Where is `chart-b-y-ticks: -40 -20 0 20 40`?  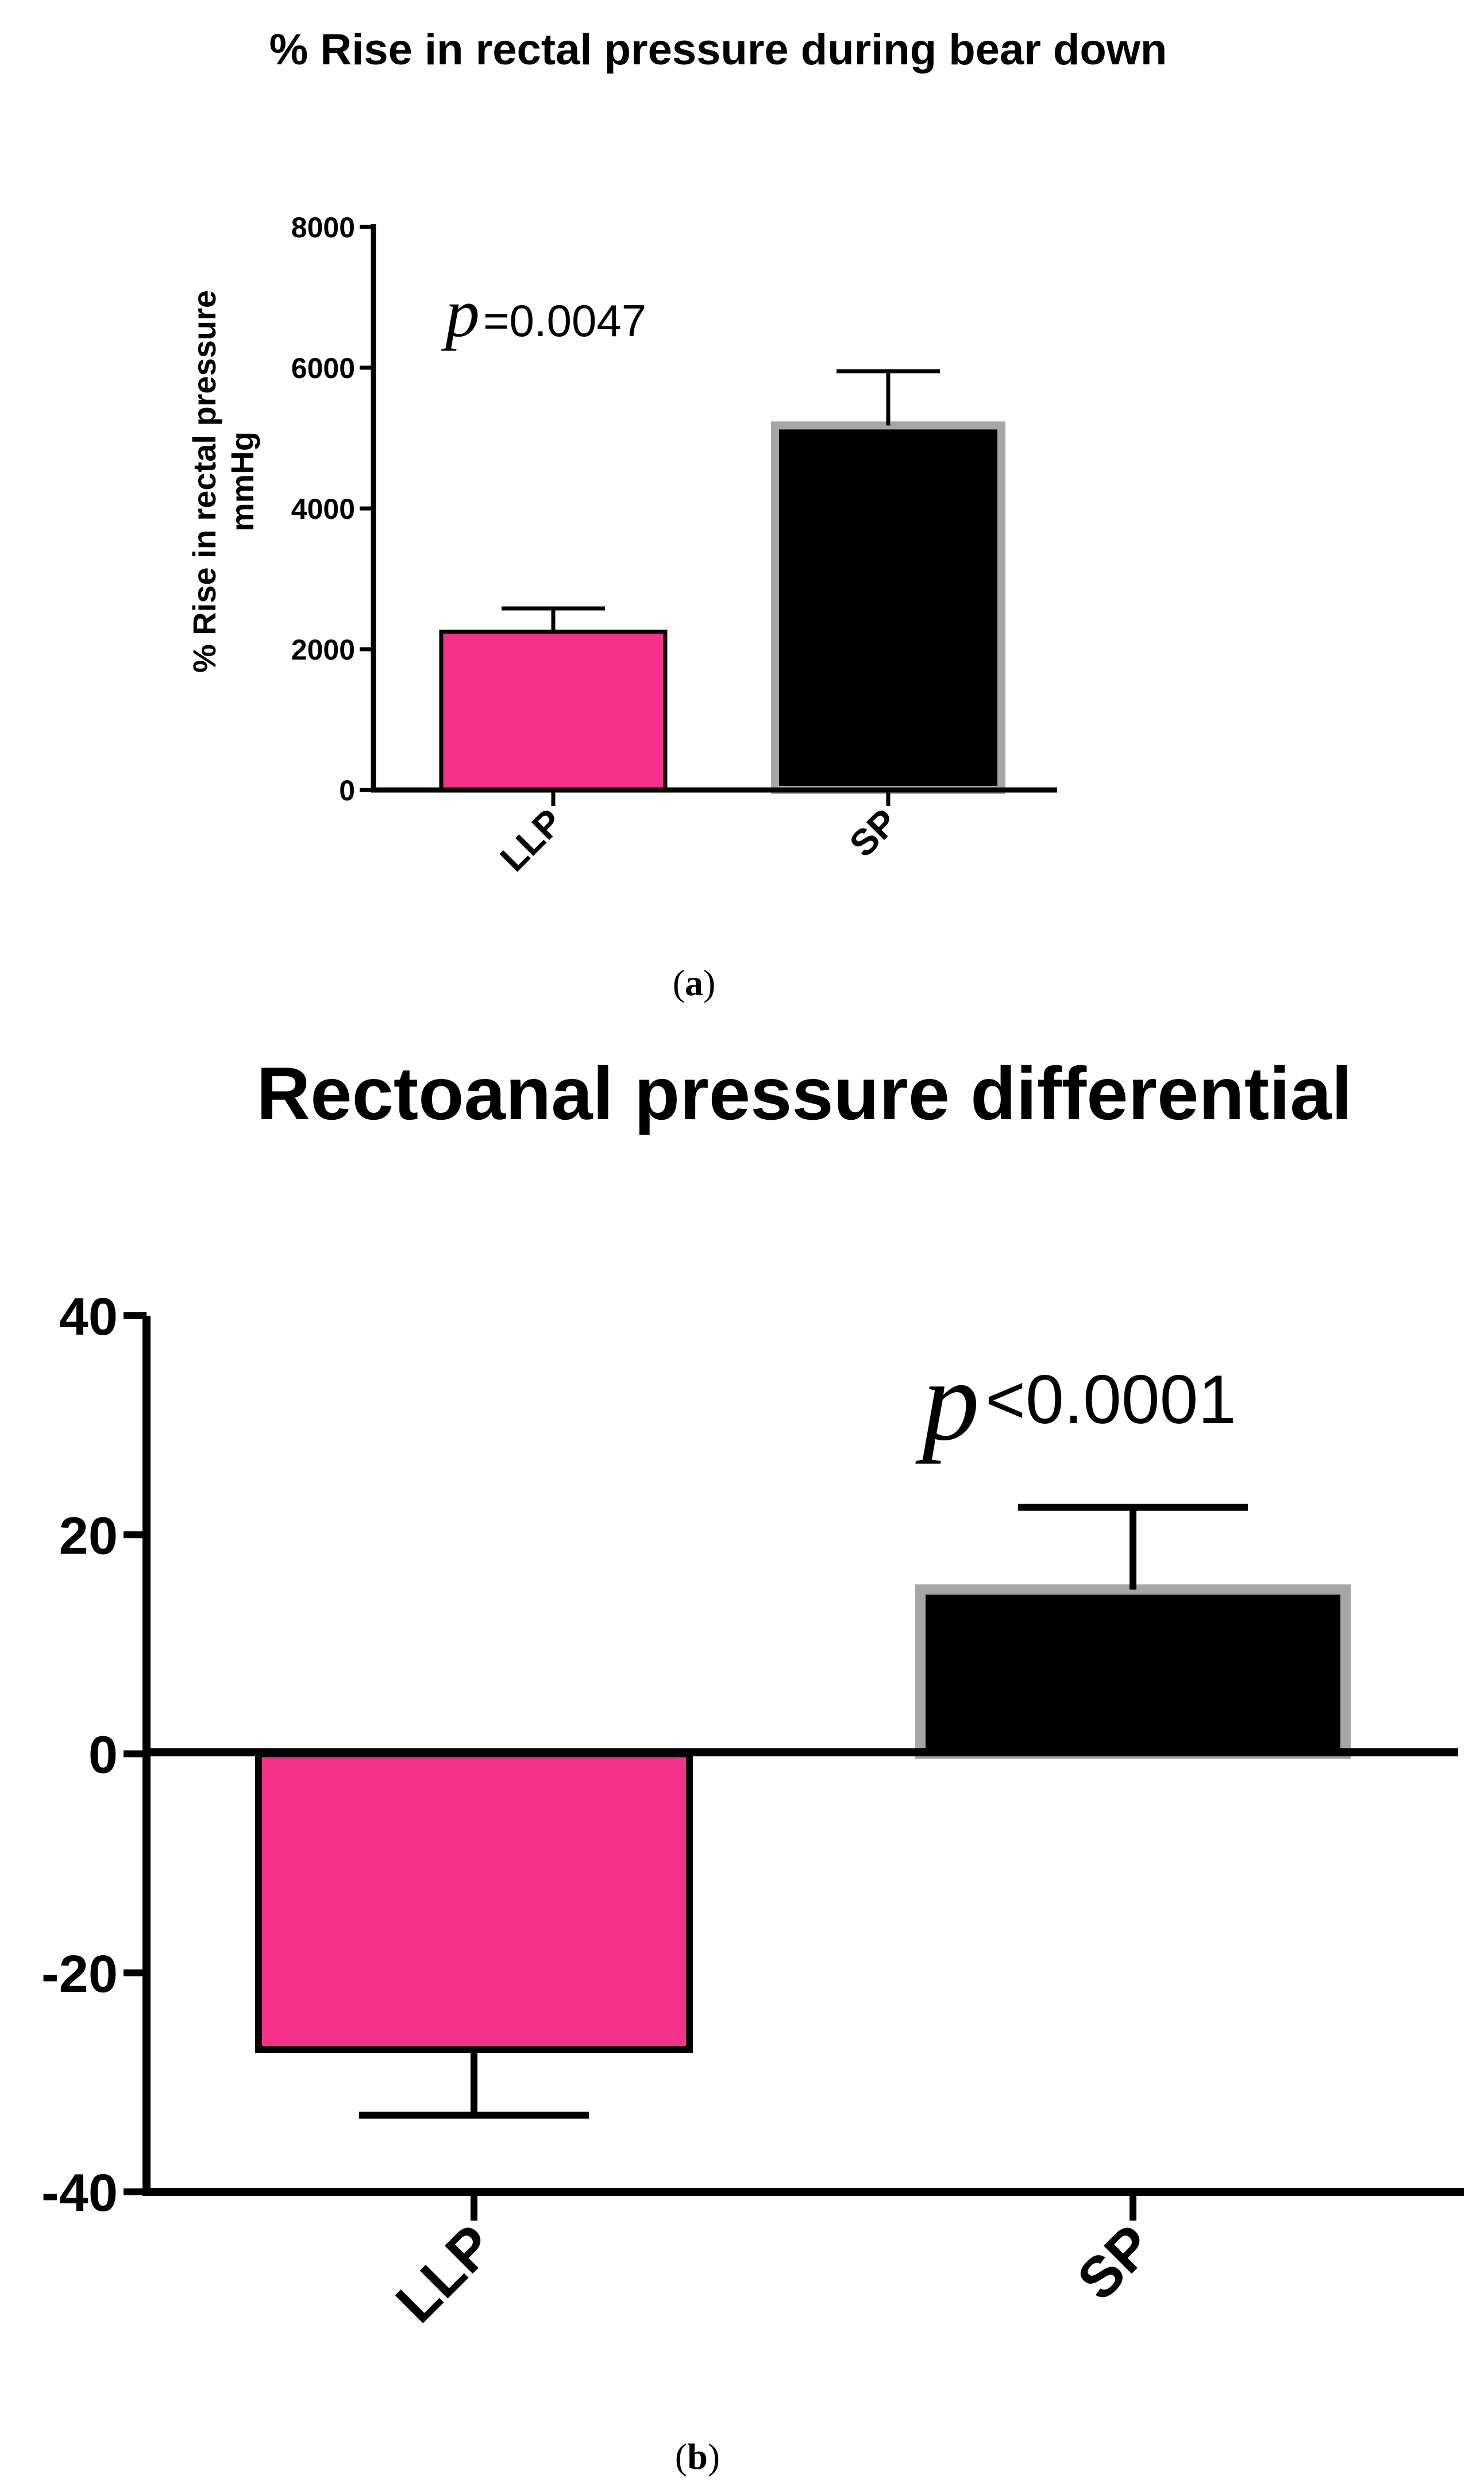
chart-b-y-ticks: -40 -20 0 20 40 is located at coordinates (94, 1755).